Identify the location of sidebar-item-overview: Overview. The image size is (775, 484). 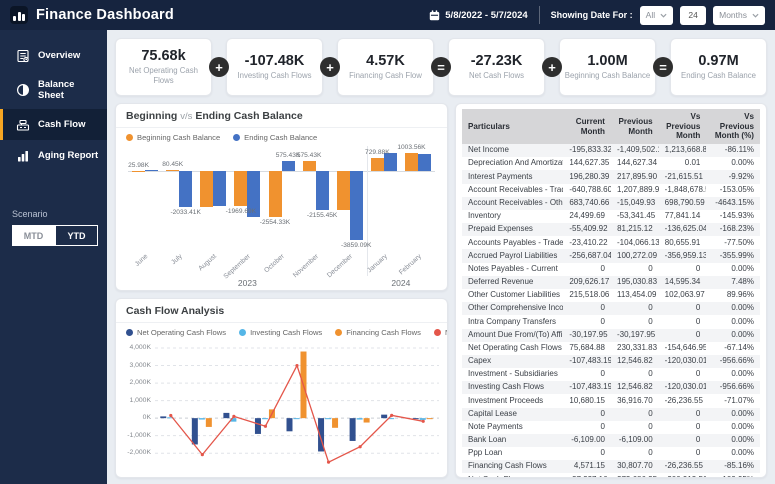
(53, 55).